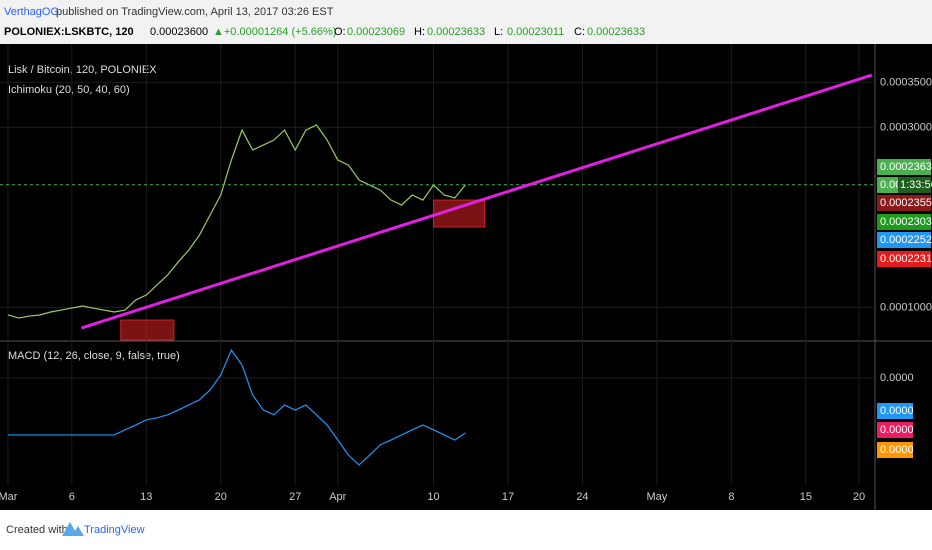 The width and height of the screenshot is (932, 550). What do you see at coordinates (508, 497) in the screenshot?
I see `x-tick-label: 17` at bounding box center [508, 497].